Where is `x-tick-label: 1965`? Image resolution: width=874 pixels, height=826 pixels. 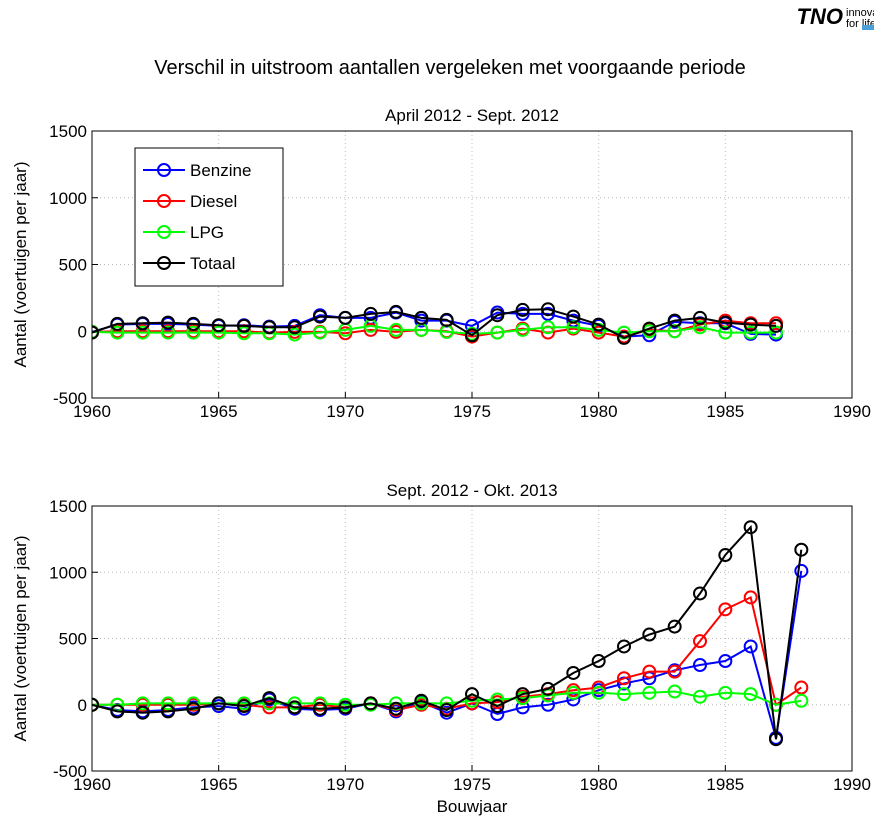 x-tick-label: 1965 is located at coordinates (219, 411).